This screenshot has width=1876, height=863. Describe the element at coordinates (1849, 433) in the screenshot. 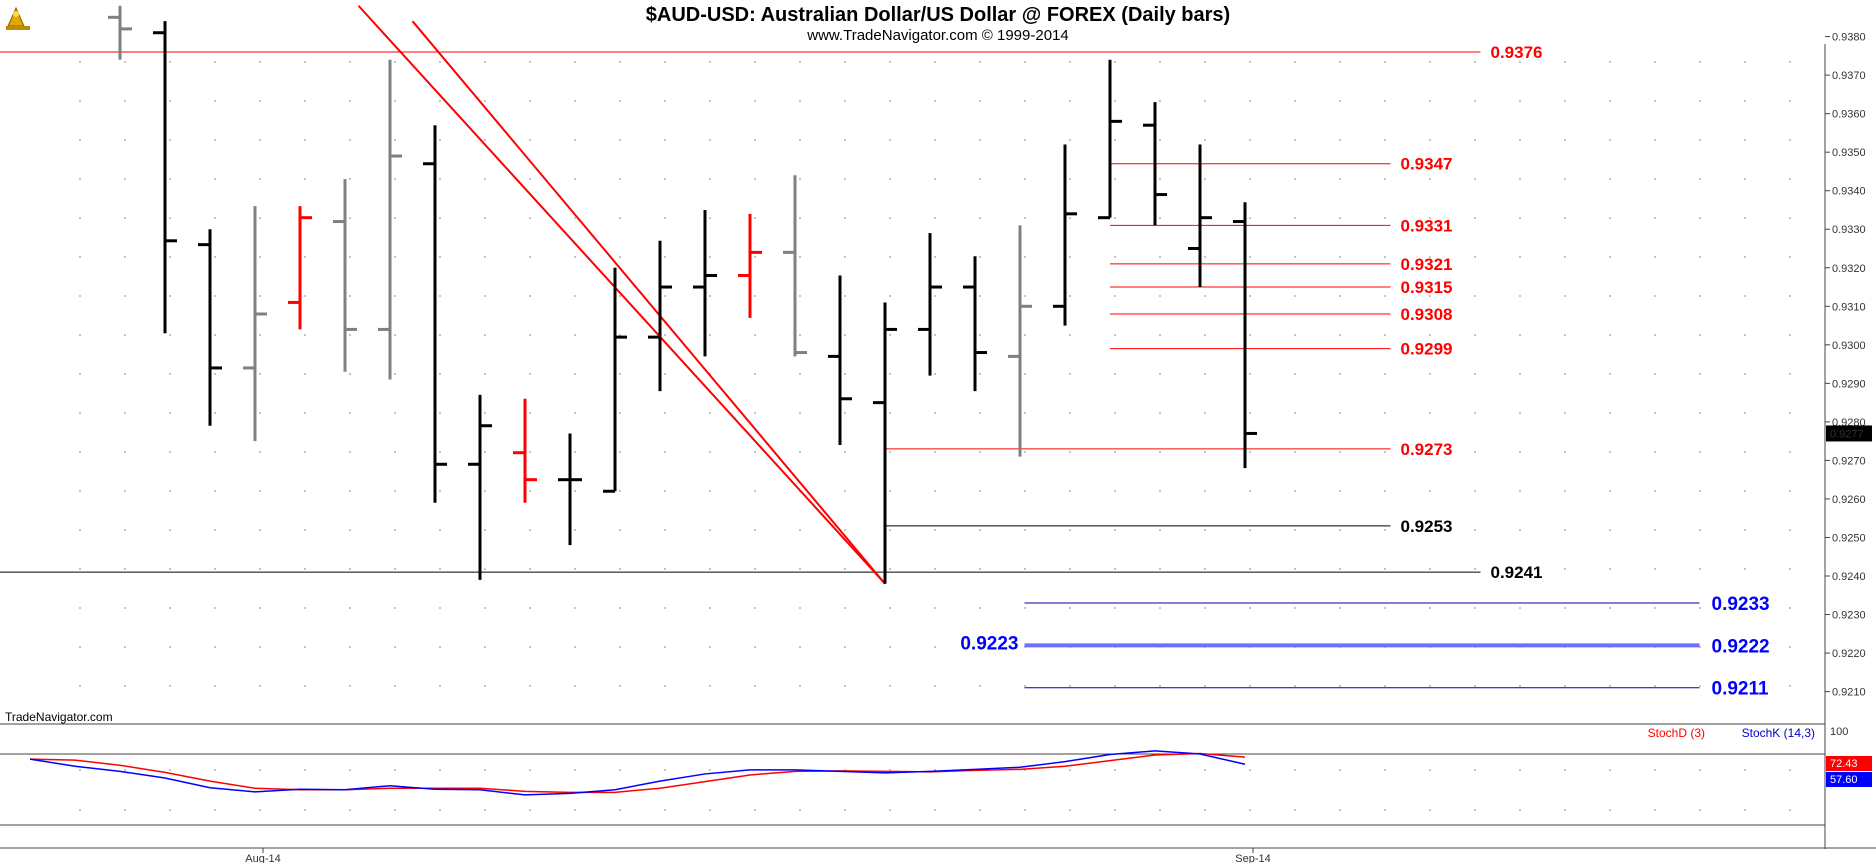

I see `last-price-box` at that location.